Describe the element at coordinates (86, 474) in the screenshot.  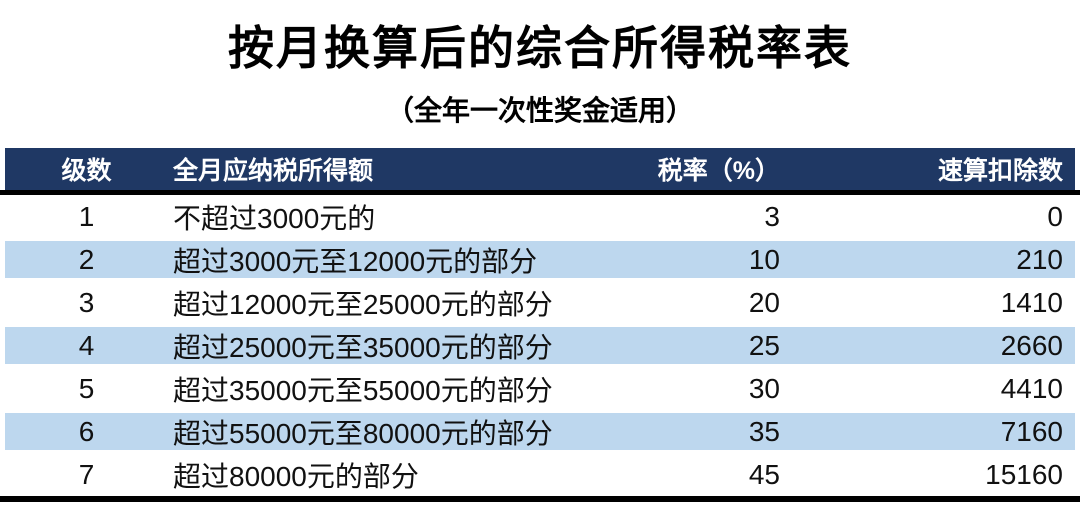
I see `cell-level: 7` at that location.